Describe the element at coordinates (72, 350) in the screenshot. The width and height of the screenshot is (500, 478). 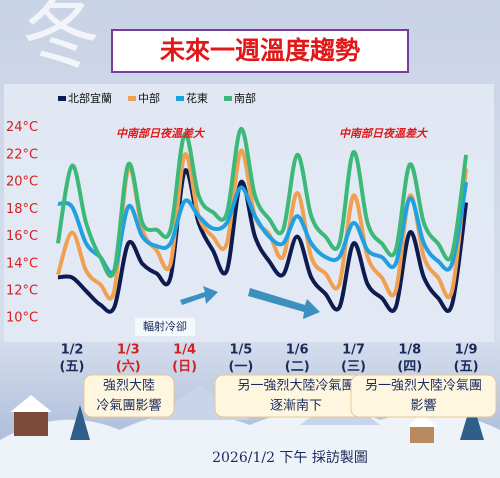
I see `x-tick-label: 1/2` at that location.